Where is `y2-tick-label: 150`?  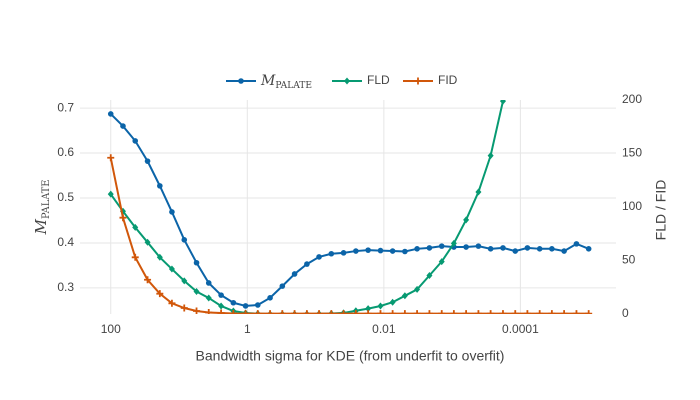 y2-tick-label: 150 is located at coordinates (632, 153).